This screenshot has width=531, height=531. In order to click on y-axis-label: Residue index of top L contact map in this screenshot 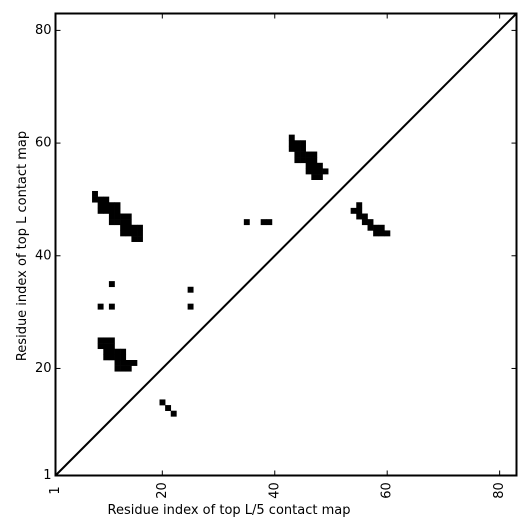, I will do `click(22, 246)`.